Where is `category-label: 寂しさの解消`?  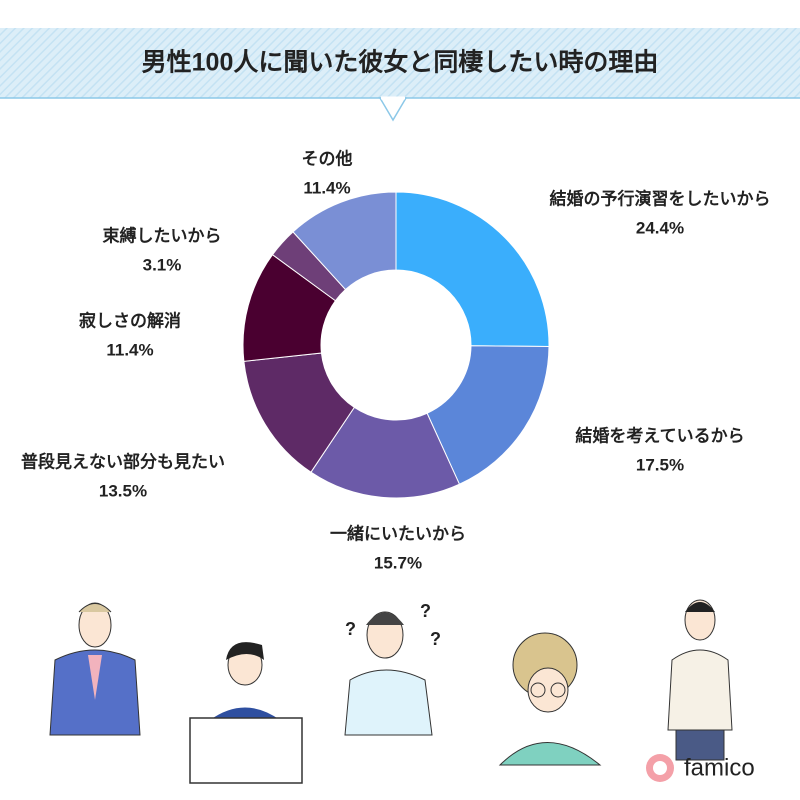
category-label: 寂しさの解消 is located at coordinates (130, 320).